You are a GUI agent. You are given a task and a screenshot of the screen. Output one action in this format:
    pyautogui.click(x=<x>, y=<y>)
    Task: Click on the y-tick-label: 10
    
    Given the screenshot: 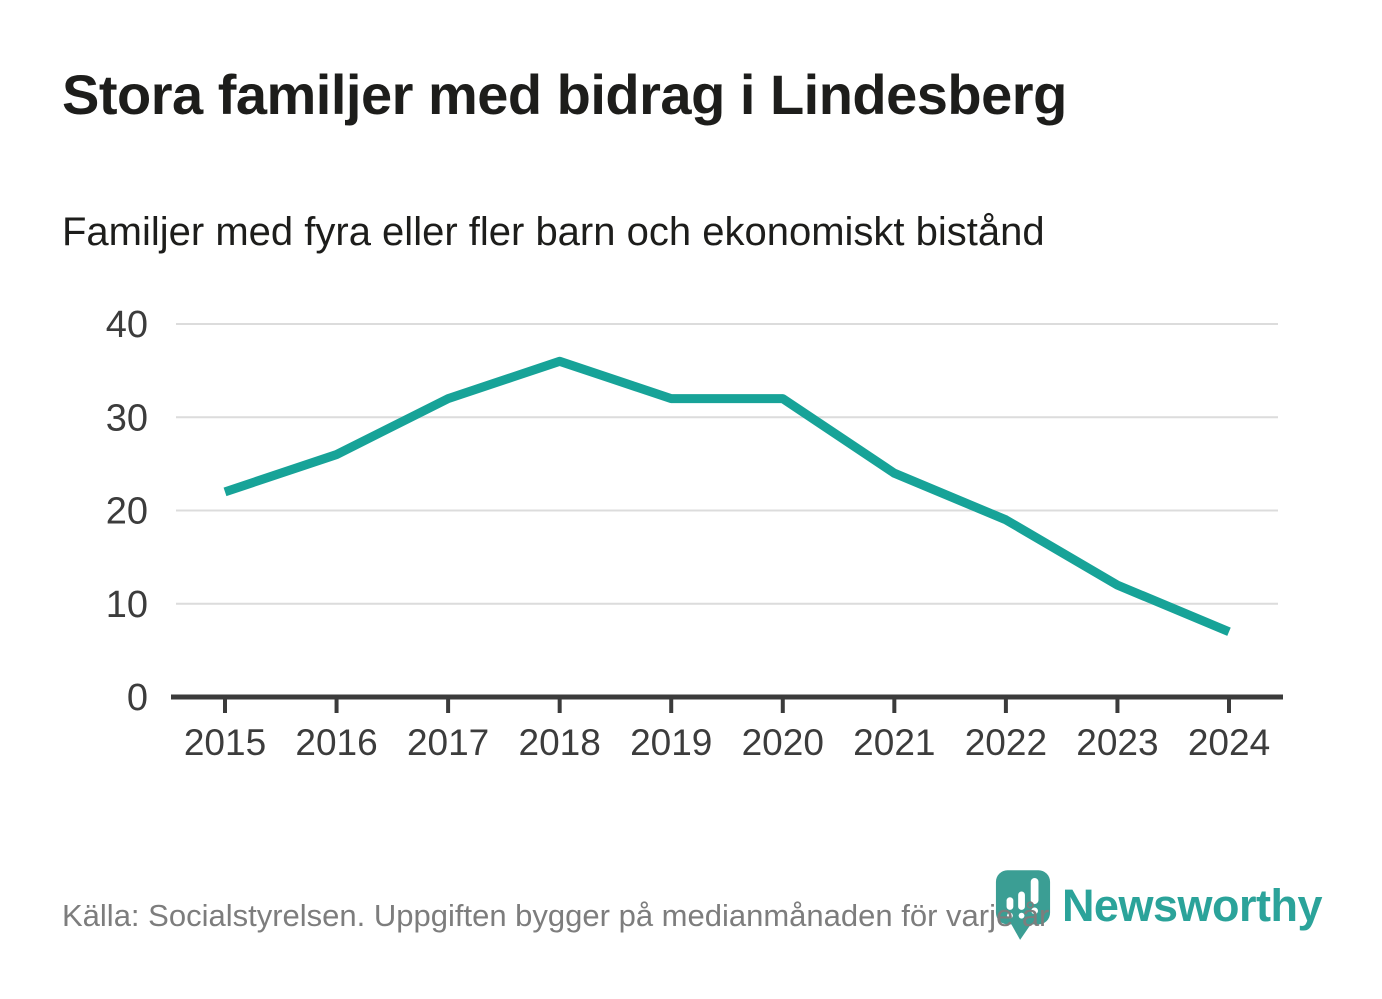 What is the action you would take?
    pyautogui.click(x=127, y=605)
    